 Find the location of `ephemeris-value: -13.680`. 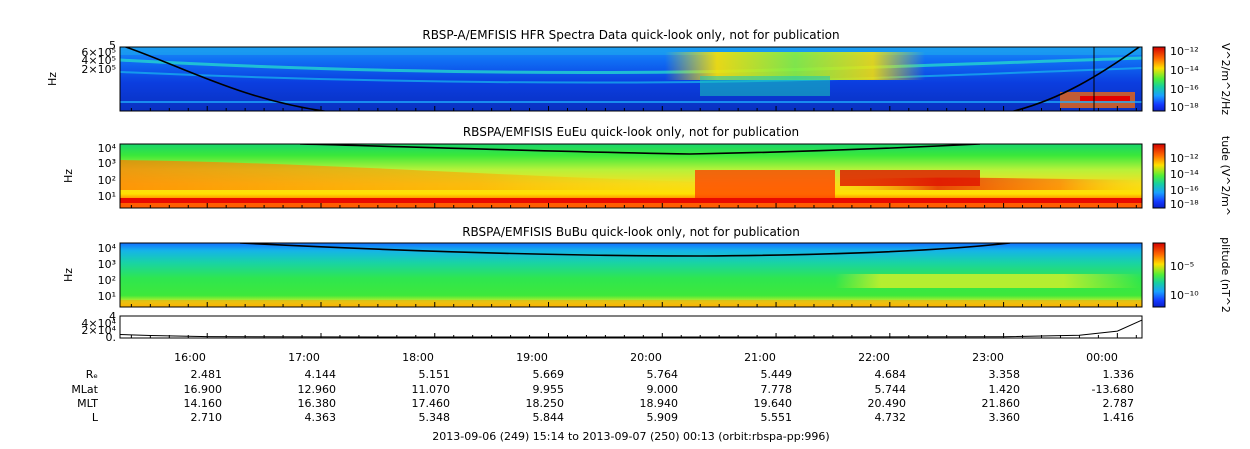

ephemeris-value: -13.680 is located at coordinates (1113, 389).